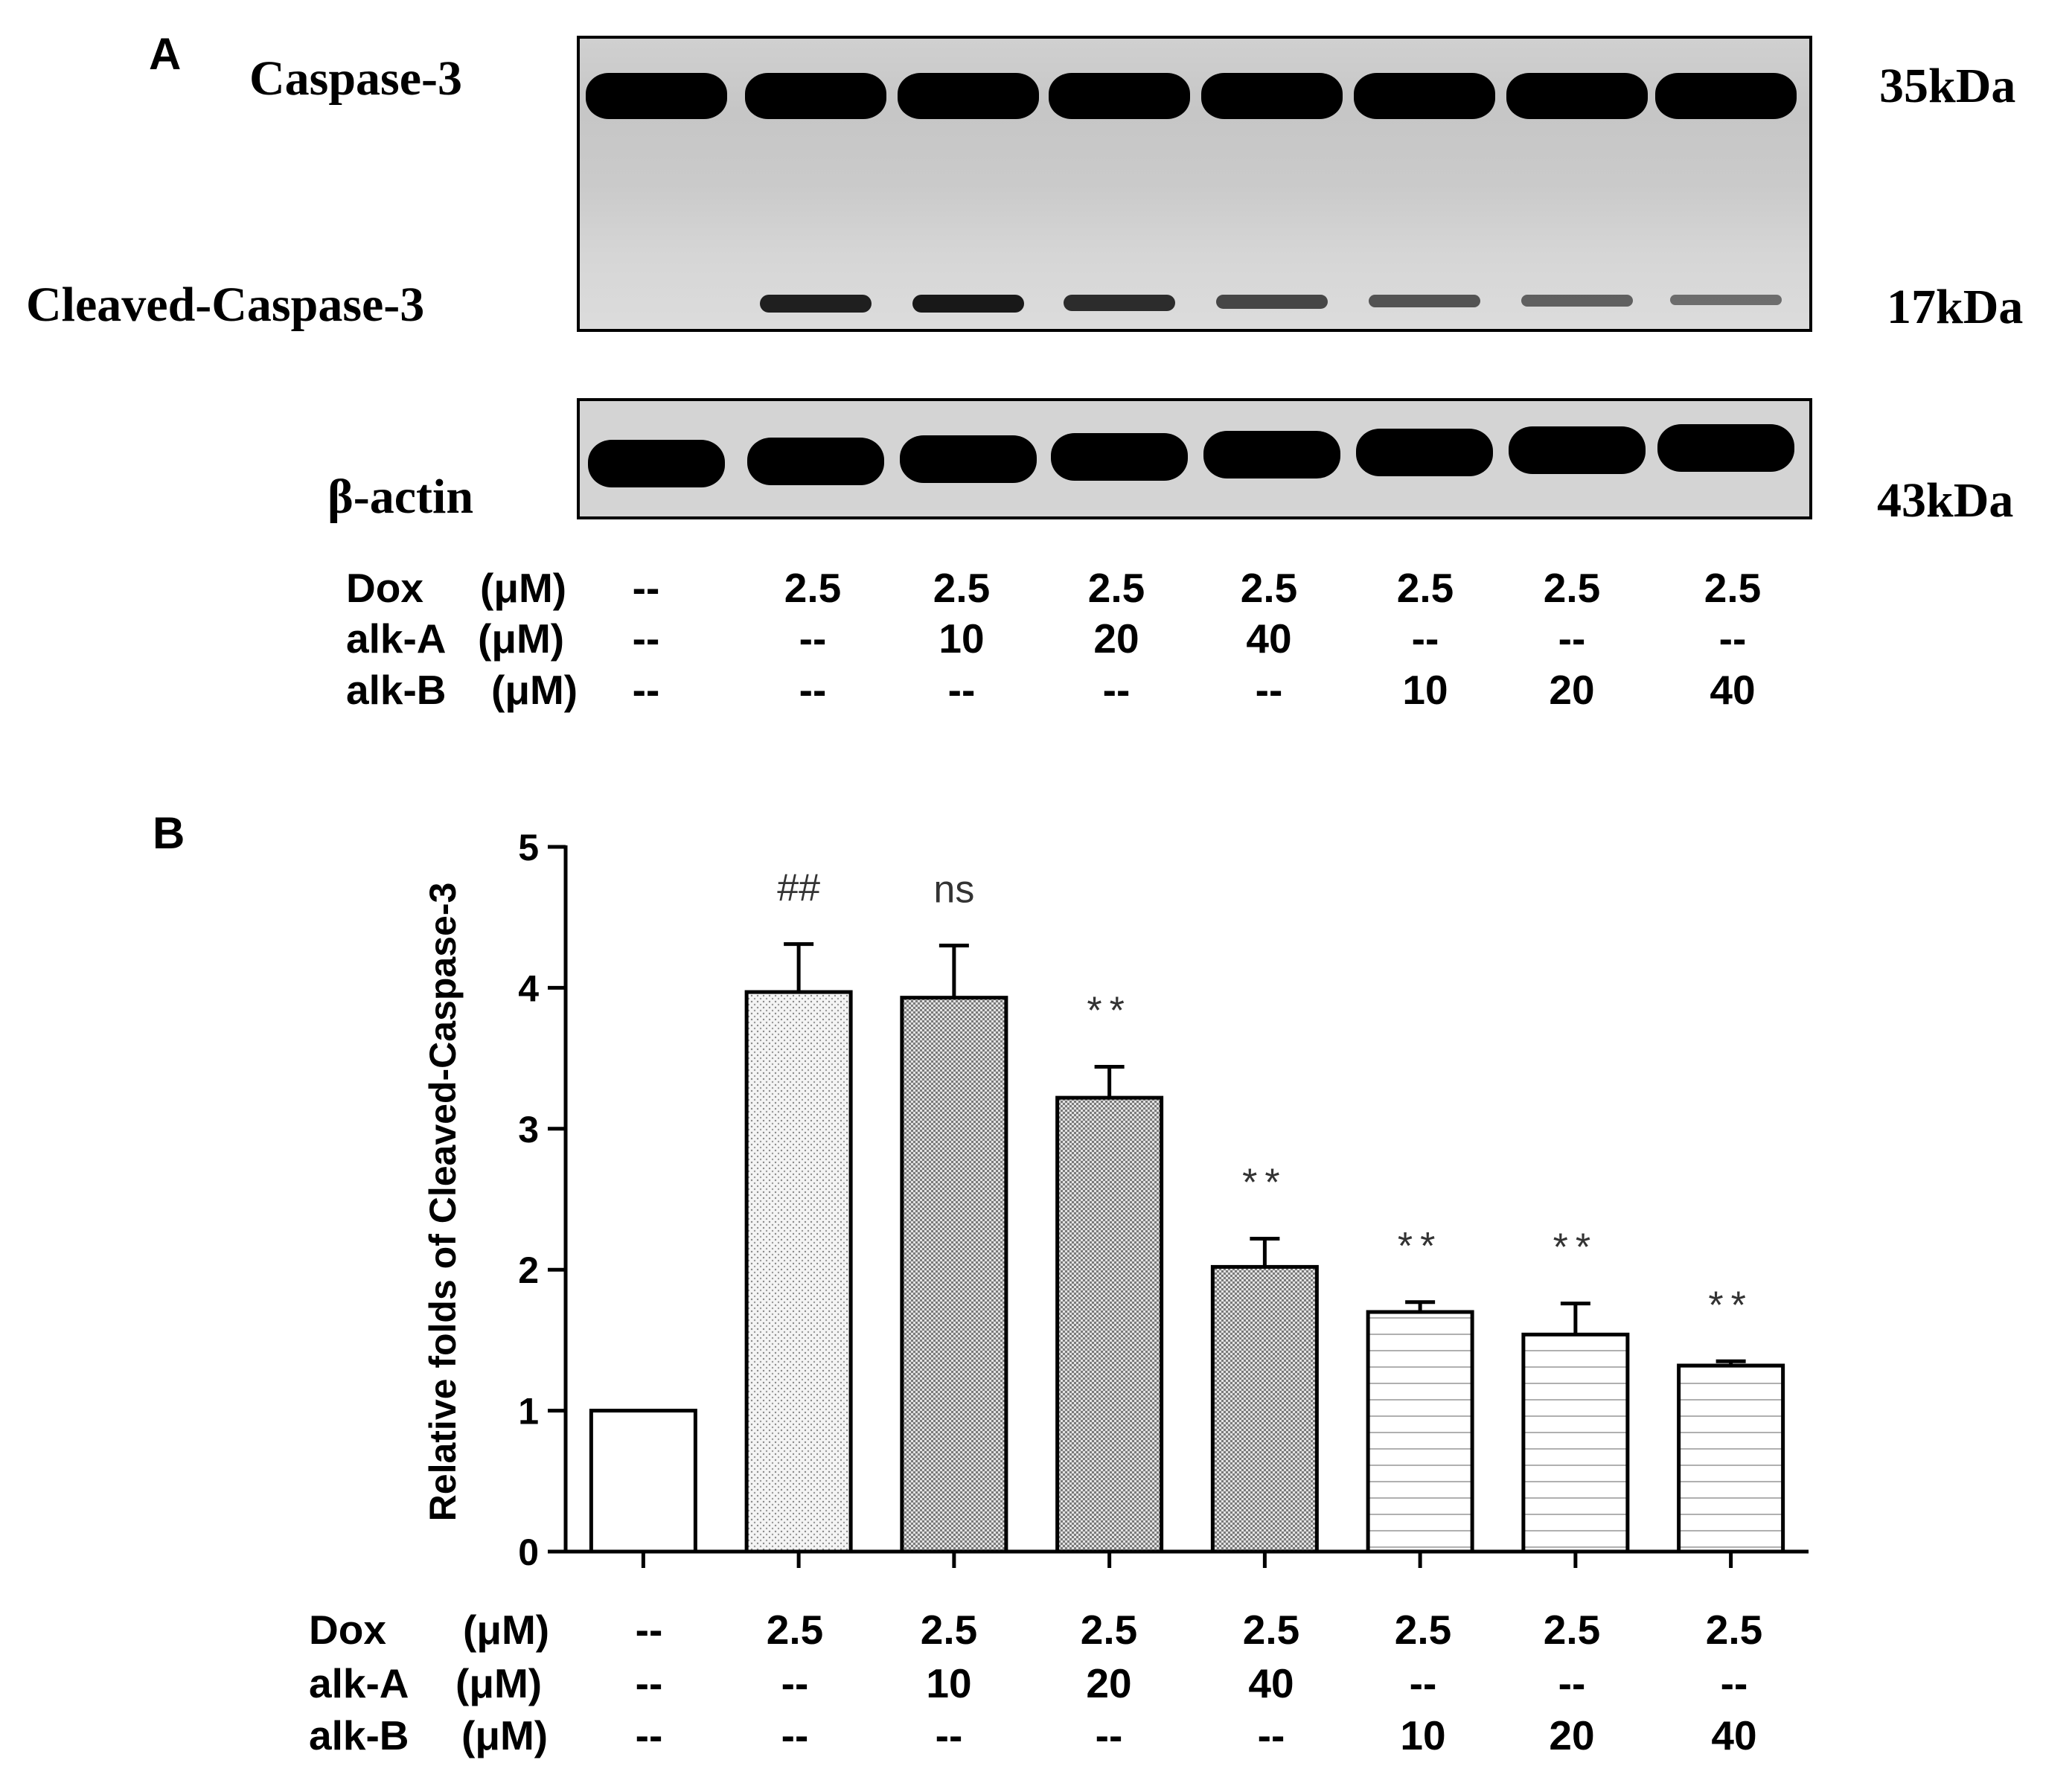 Image resolution: width=2072 pixels, height=1786 pixels. I want to click on panel-a-alk-b-label: alk-B, so click(396, 690).